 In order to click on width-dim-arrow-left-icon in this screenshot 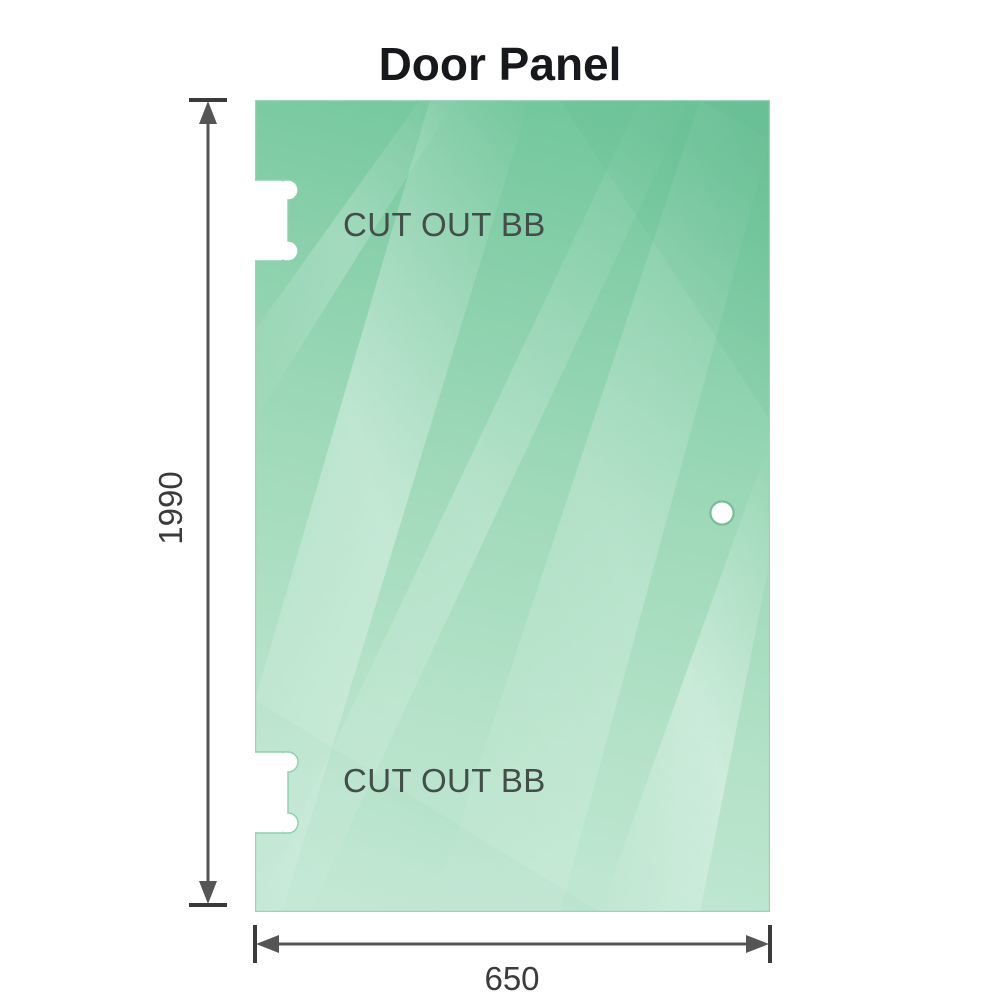, I will do `click(267, 944)`.